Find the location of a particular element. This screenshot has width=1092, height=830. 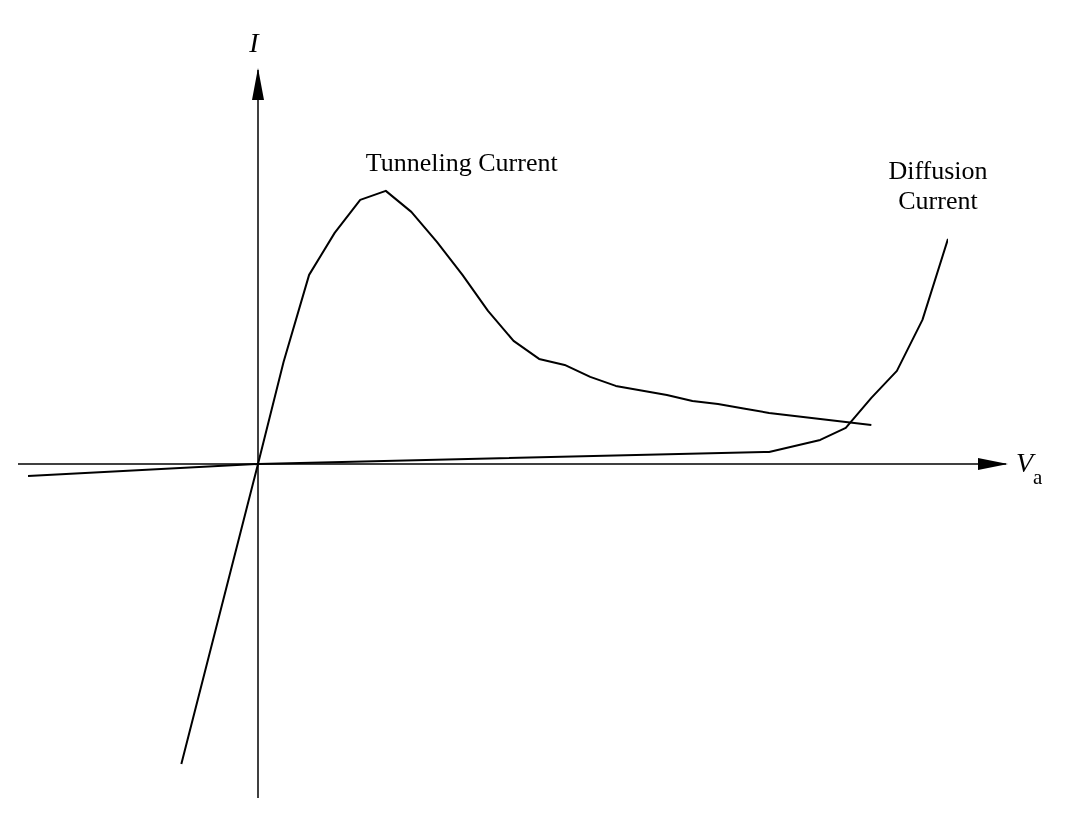

series-label: Tunneling Current is located at coordinates (462, 162).